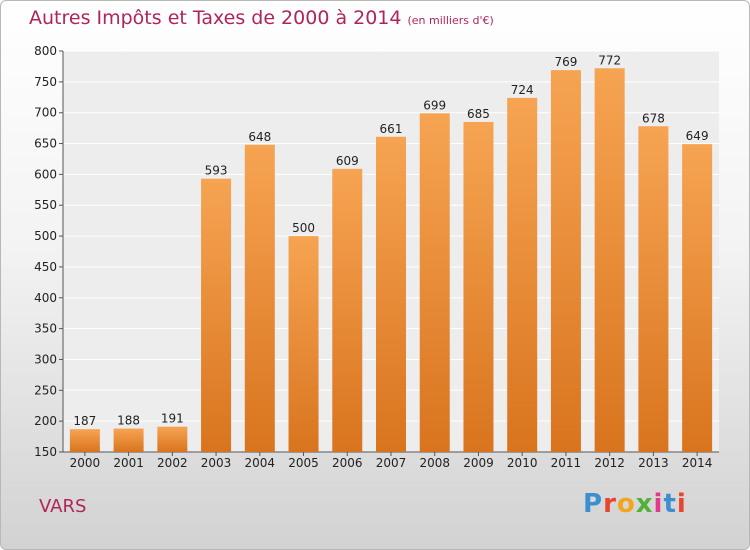 The height and width of the screenshot is (550, 750). I want to click on x-tick-label: 2012, so click(609, 463).